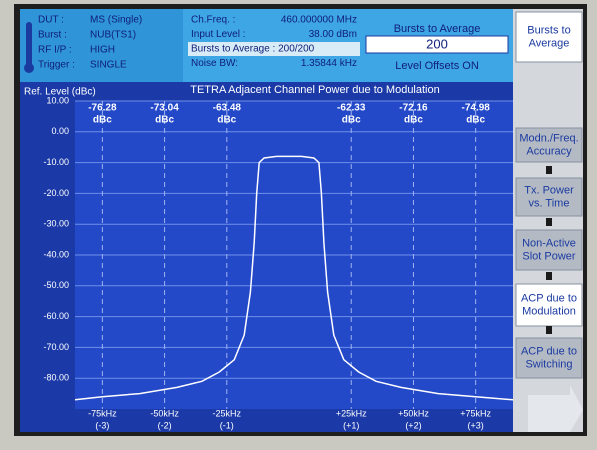 This screenshot has width=597, height=450. I want to click on next-arrow, so click(555, 408).